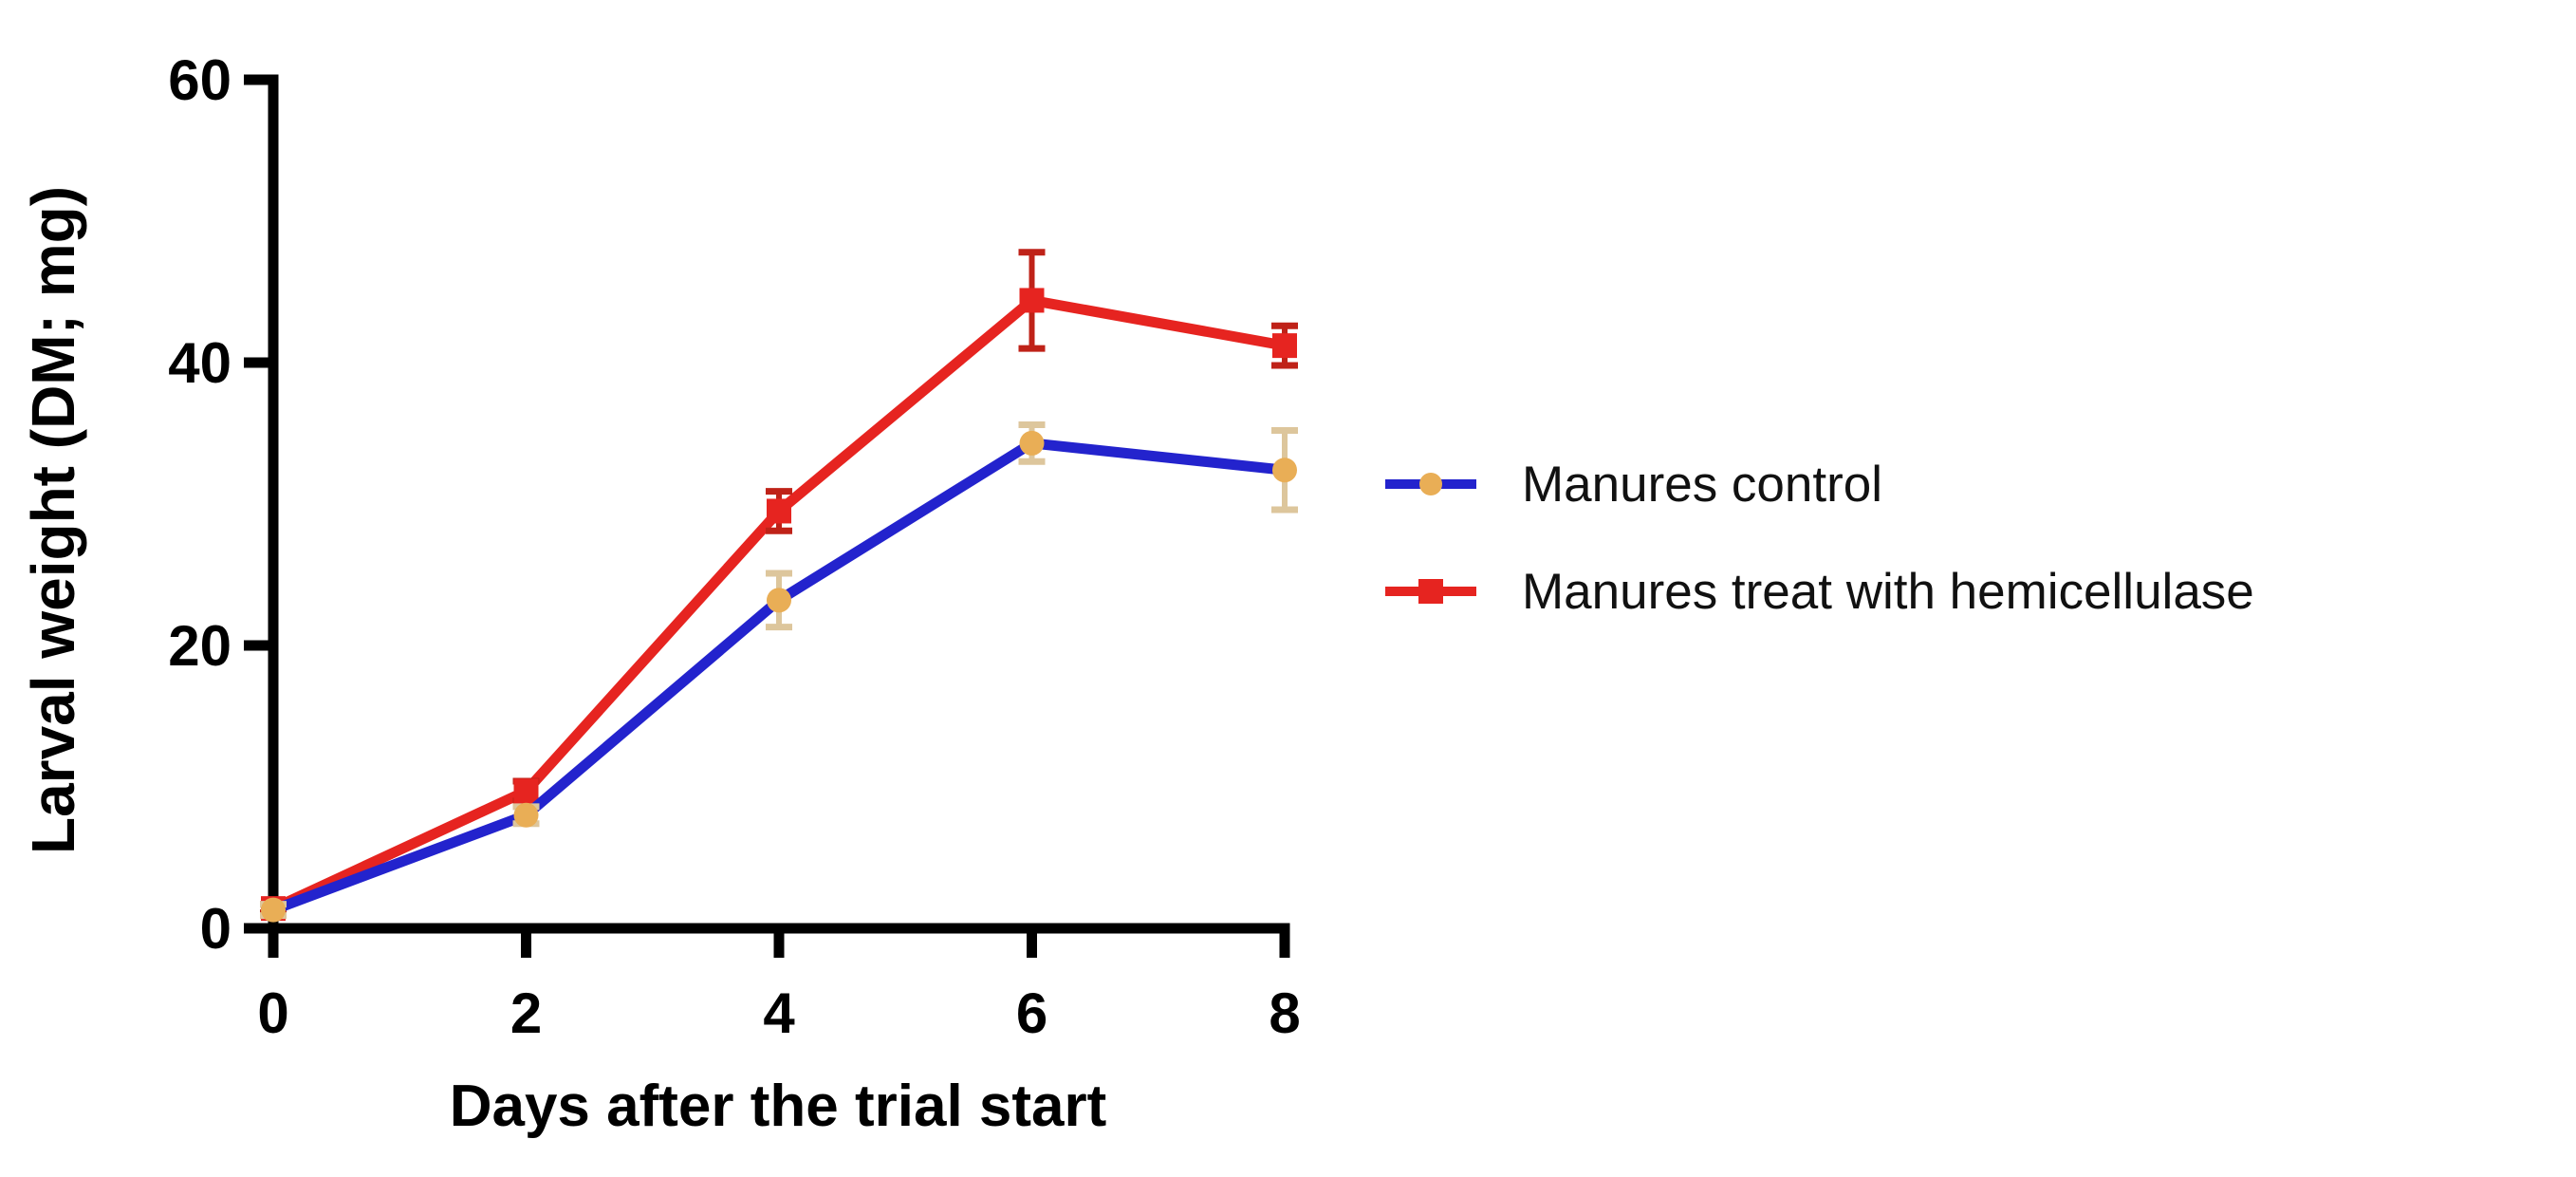 The width and height of the screenshot is (2576, 1177). What do you see at coordinates (53, 520) in the screenshot?
I see `y-axis-title: Larval weight (DM; mg)` at bounding box center [53, 520].